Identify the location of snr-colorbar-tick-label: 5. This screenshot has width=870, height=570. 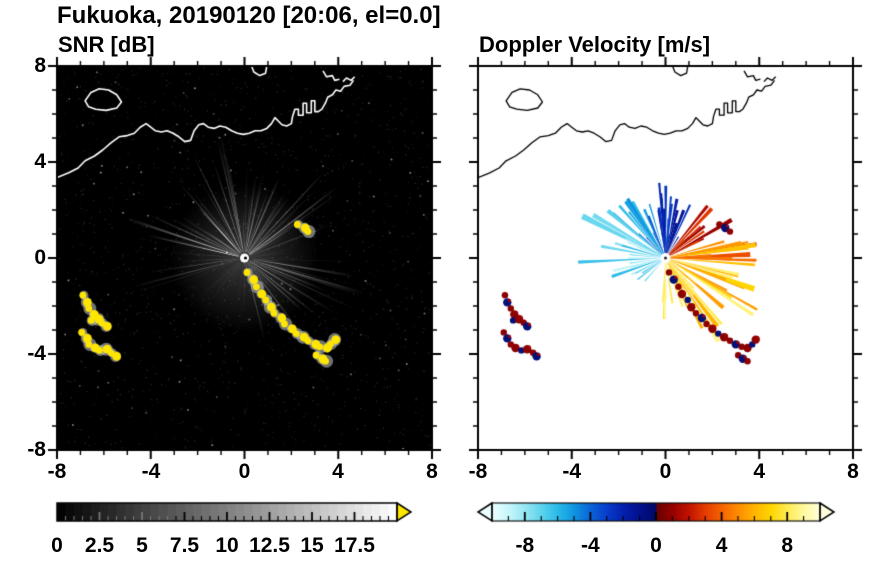
(142, 545).